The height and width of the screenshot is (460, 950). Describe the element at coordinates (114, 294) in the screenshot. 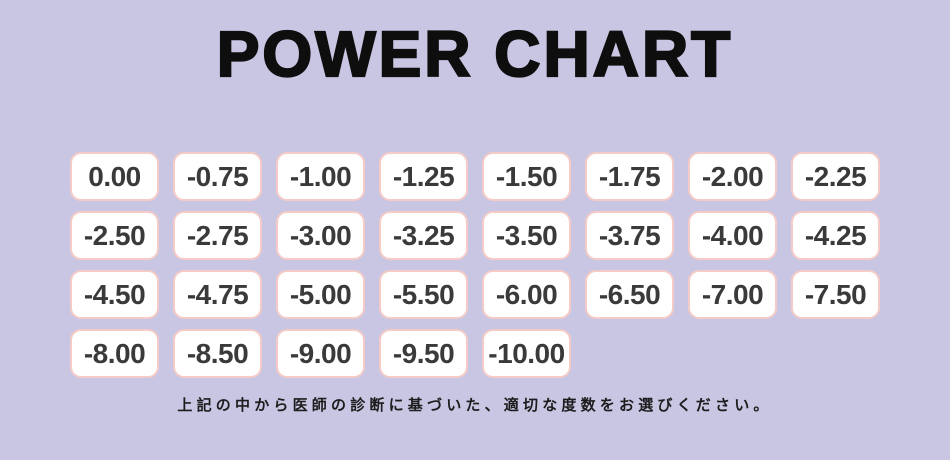

I see `power-cell: -4.50` at that location.